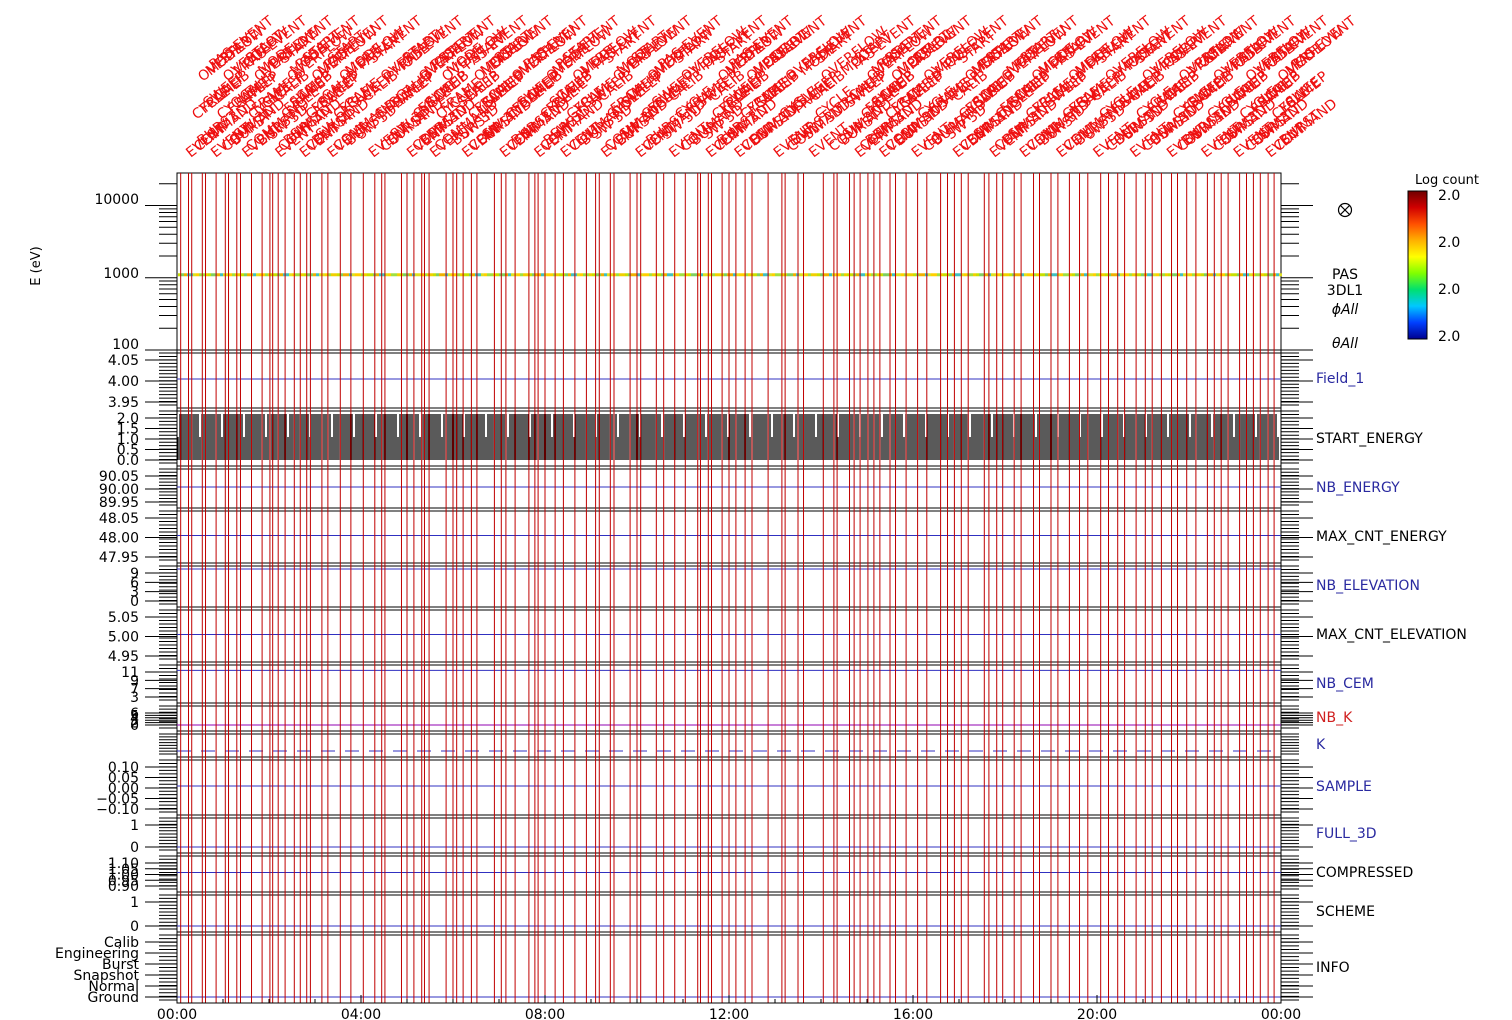  What do you see at coordinates (1449, 196) in the screenshot?
I see `colorbar-tick-top: 2.0` at bounding box center [1449, 196].